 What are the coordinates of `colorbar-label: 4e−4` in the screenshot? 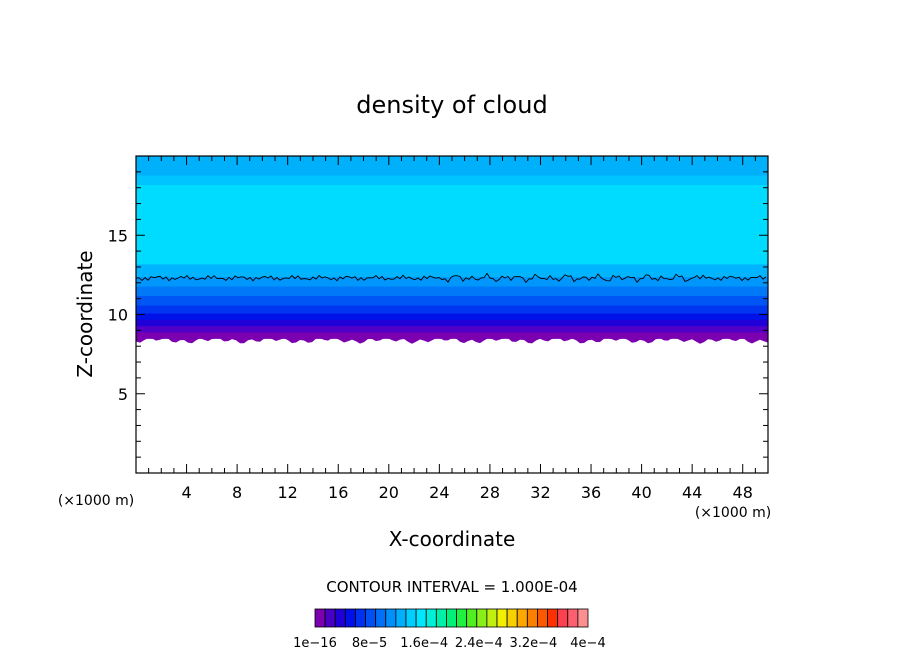 It's located at (587, 643).